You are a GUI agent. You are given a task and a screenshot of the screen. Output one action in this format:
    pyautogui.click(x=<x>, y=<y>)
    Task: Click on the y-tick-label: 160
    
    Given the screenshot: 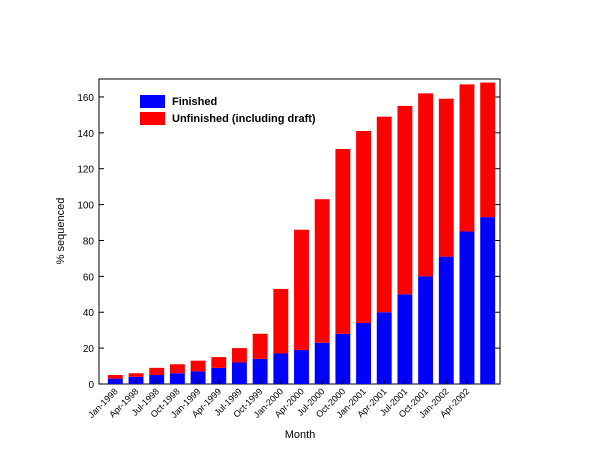 What is the action you would take?
    pyautogui.click(x=85, y=98)
    